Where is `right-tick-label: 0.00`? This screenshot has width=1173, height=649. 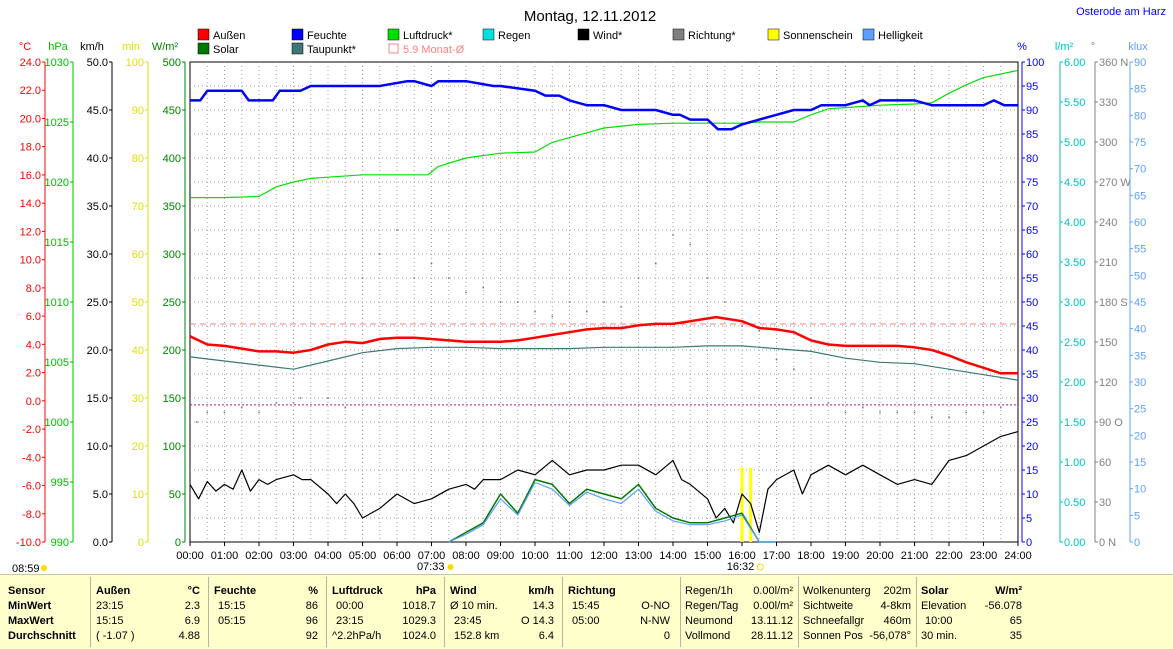
right-tick-label: 0.00 is located at coordinates (1074, 543).